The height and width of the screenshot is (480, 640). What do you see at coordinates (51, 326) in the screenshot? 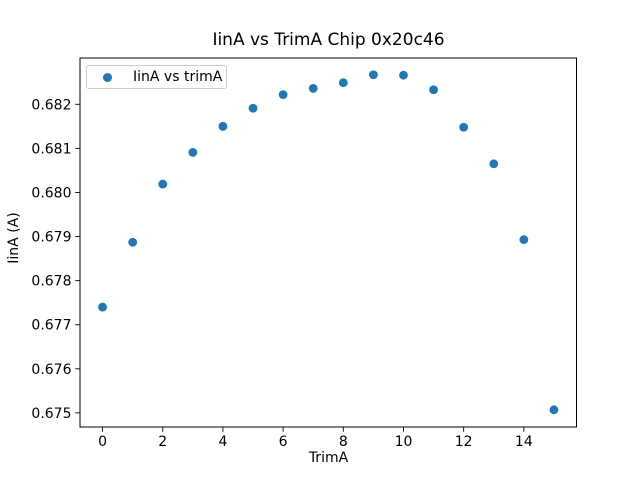
I see `y-tick-label: 0.677` at bounding box center [51, 326].